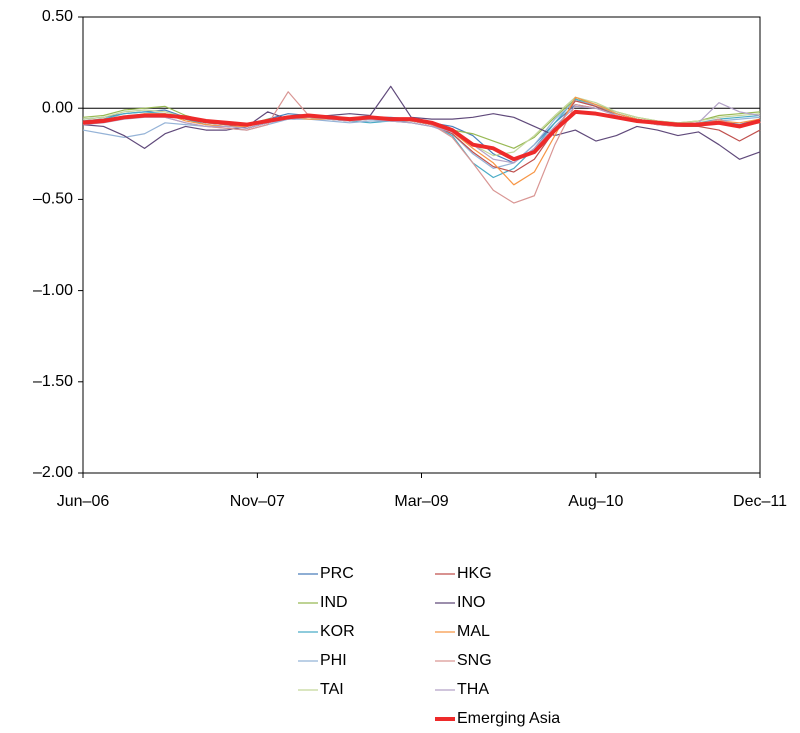  What do you see at coordinates (57, 16) in the screenshot?
I see `y-tick-label: 0.50` at bounding box center [57, 16].